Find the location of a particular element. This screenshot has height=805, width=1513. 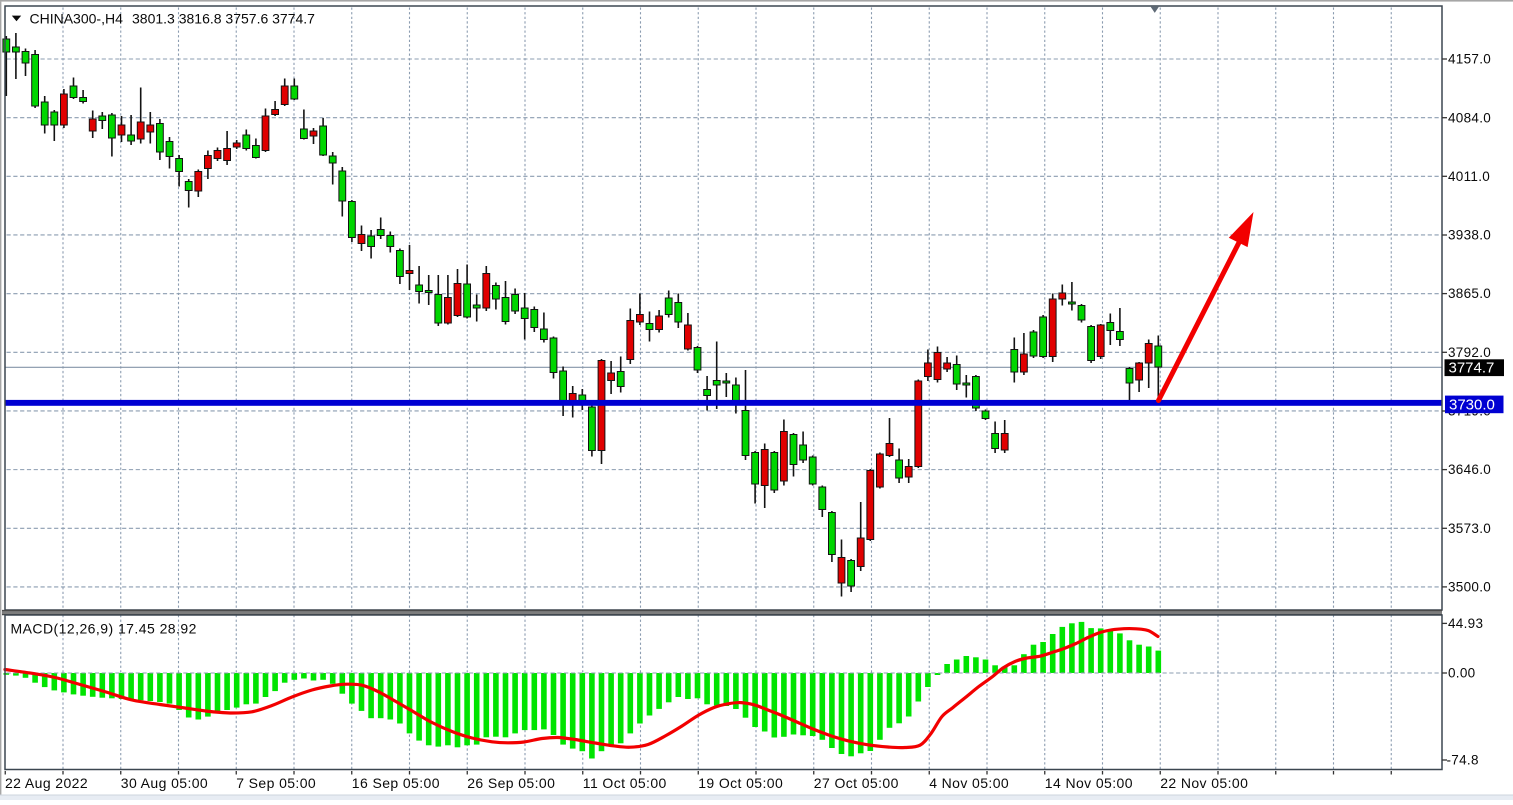

svg-text: -74.8 is located at coordinates (1463, 760).